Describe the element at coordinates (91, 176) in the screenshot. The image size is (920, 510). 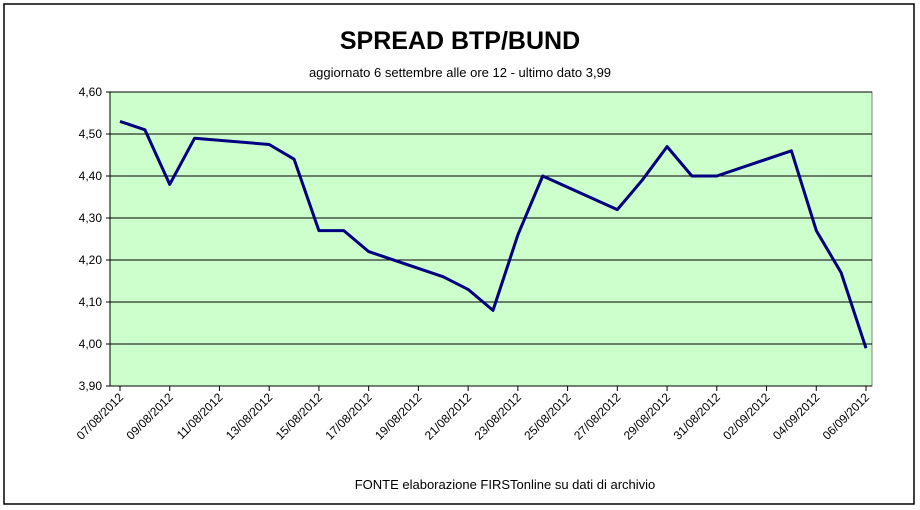
I see `y-tick-label: 4,40` at that location.